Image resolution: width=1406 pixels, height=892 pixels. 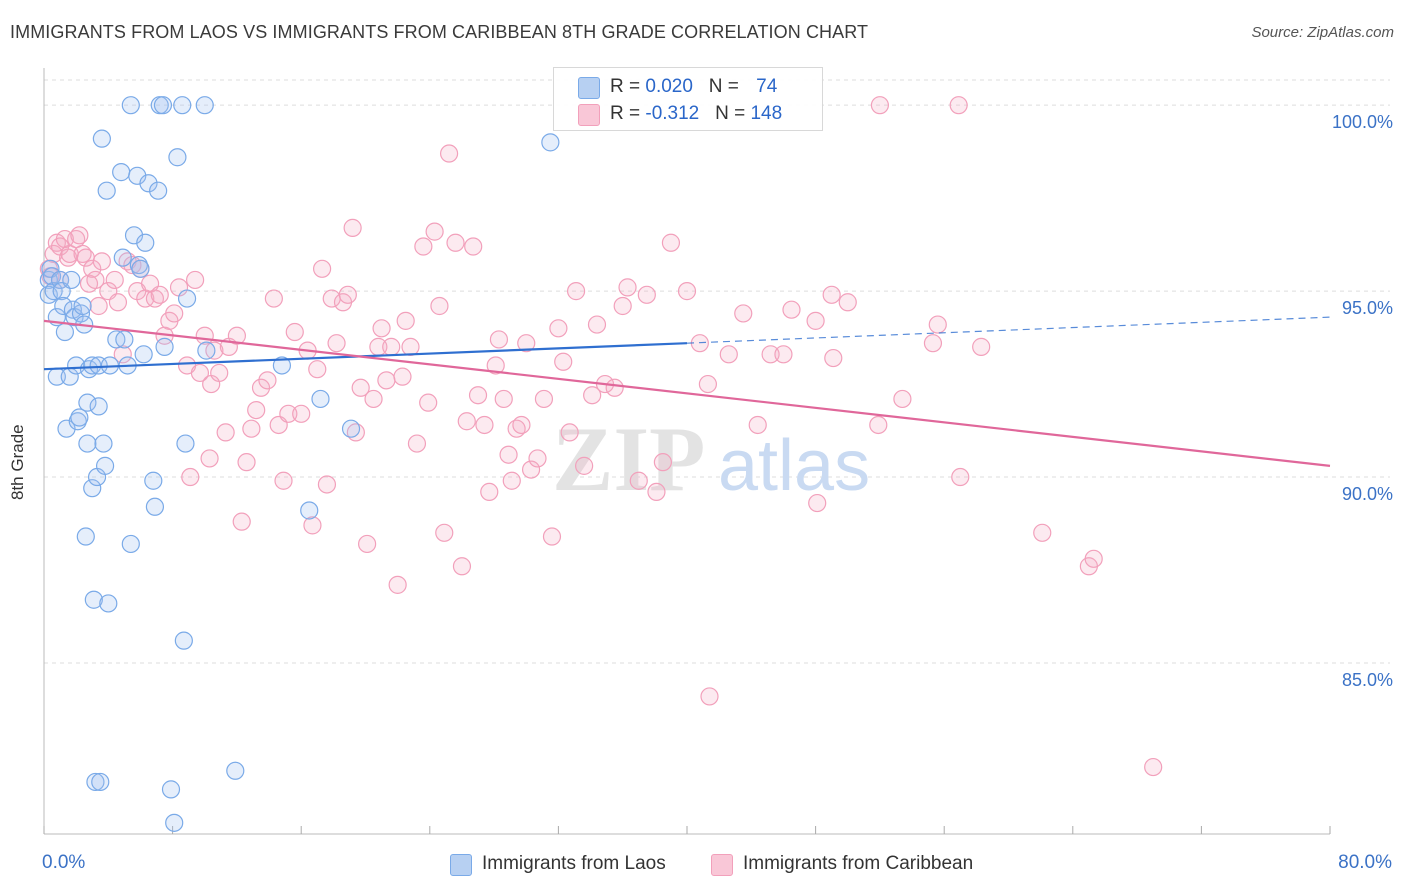 I want to click on y-tick-label: 85.0%, so click(x=1367, y=680).